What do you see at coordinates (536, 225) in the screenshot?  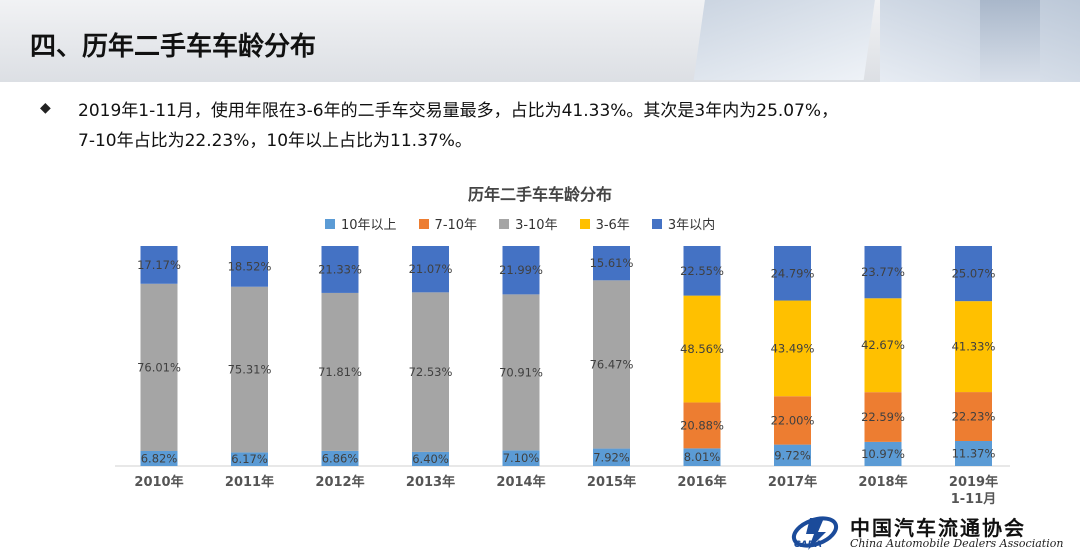 I see `legend-label: 3-10年` at bounding box center [536, 225].